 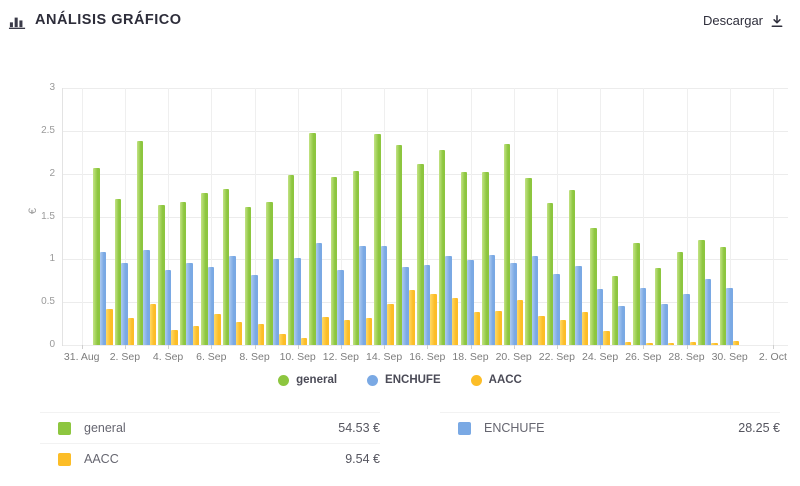 I want to click on bar-general-13-Sep, so click(x=355, y=258).